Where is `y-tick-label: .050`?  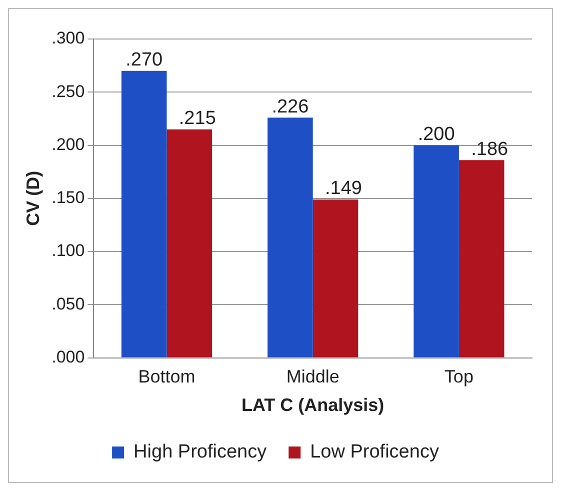
y-tick-label: .050 is located at coordinates (68, 304).